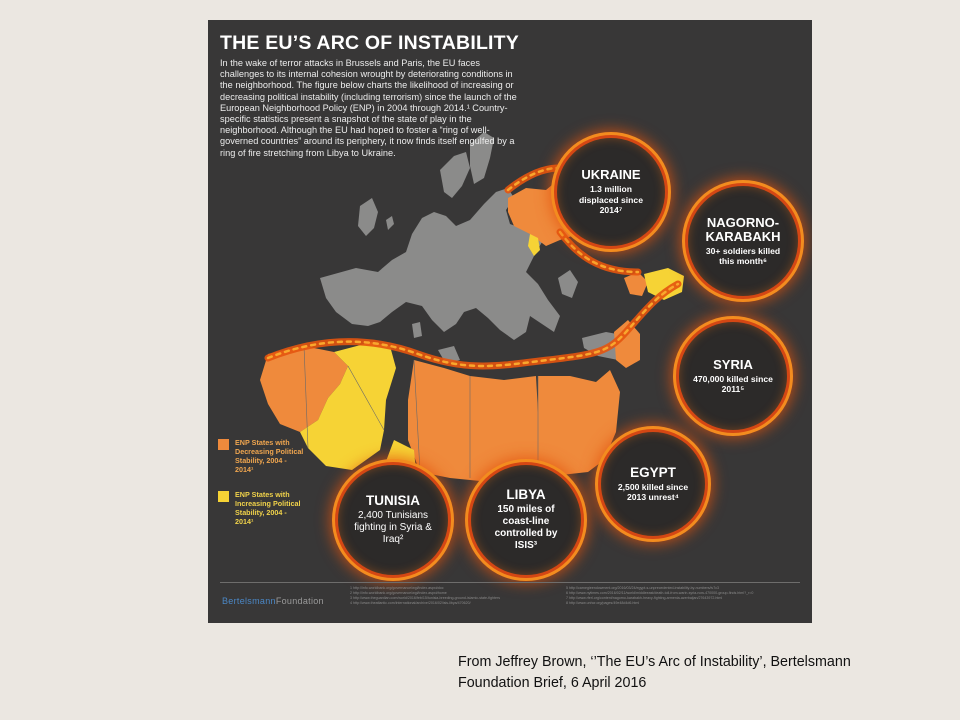 The image size is (960, 720). What do you see at coordinates (743, 222) in the screenshot?
I see `nagorno-name-line1: NAGORNO-` at bounding box center [743, 222].